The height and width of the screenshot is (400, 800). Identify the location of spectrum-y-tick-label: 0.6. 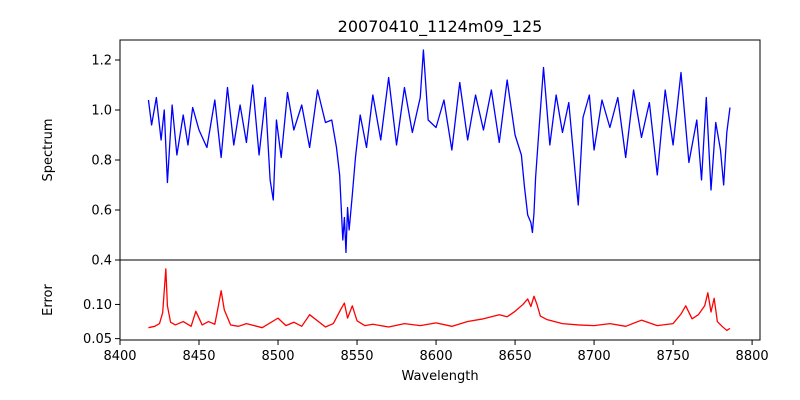
(101, 211).